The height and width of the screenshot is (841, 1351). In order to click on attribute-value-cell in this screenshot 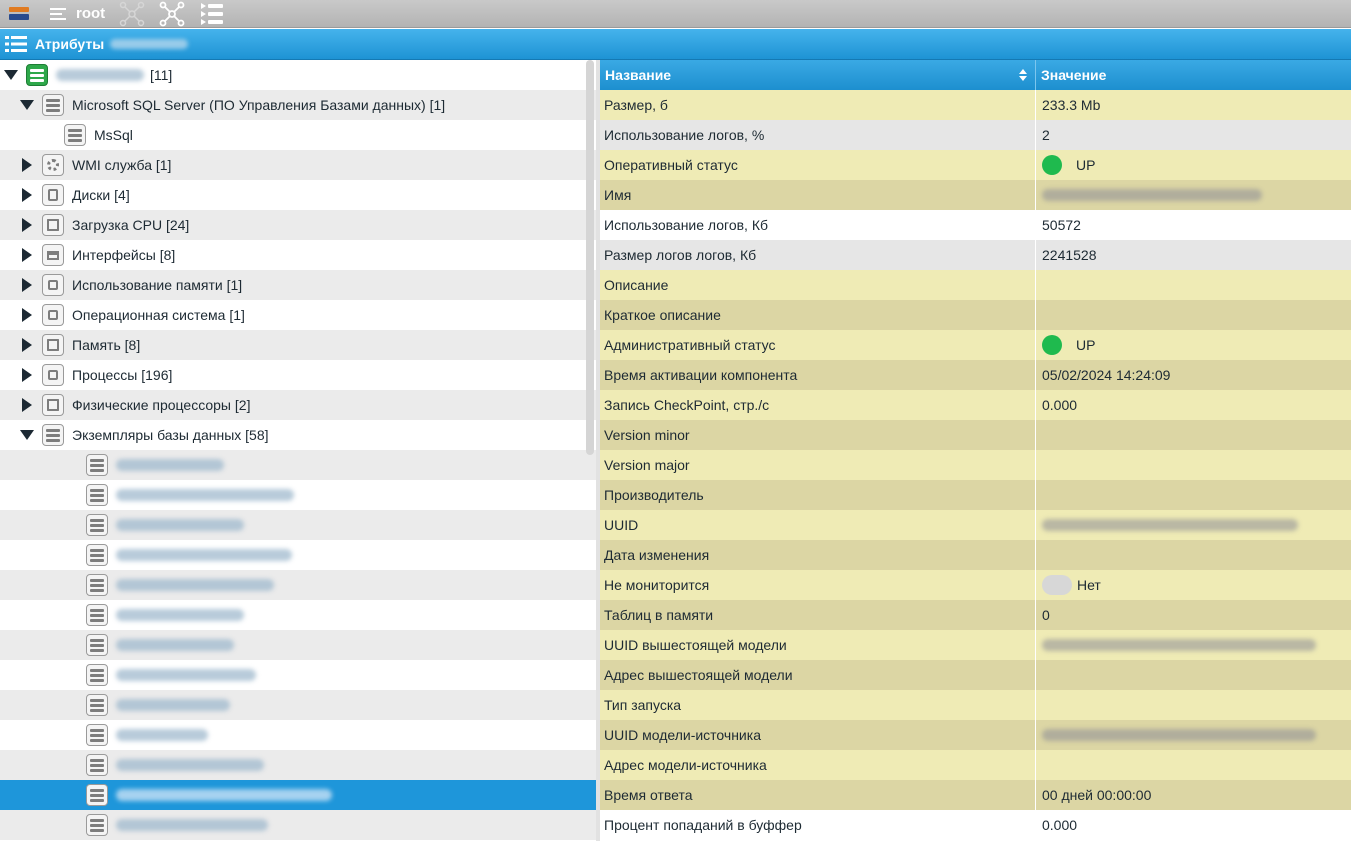, I will do `click(1193, 555)`.